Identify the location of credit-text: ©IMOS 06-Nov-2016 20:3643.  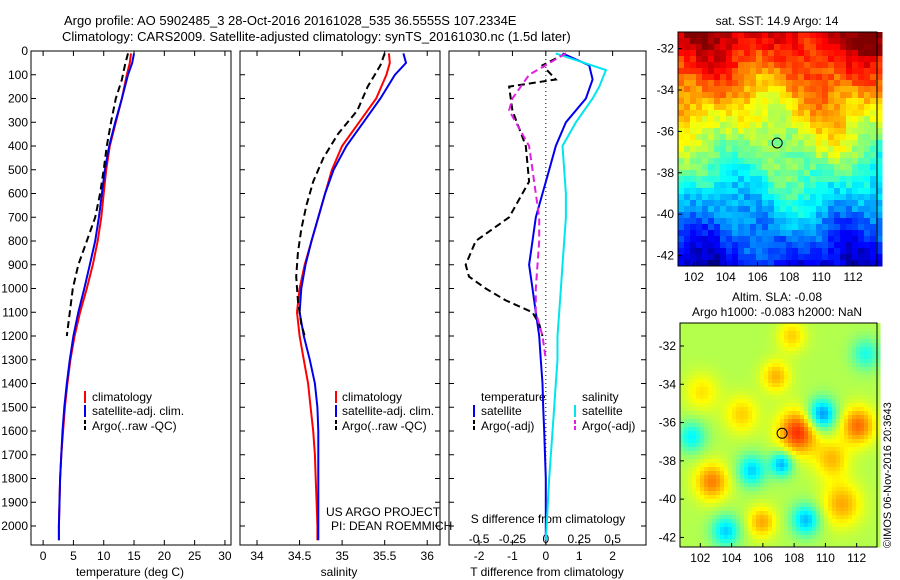
(888, 475).